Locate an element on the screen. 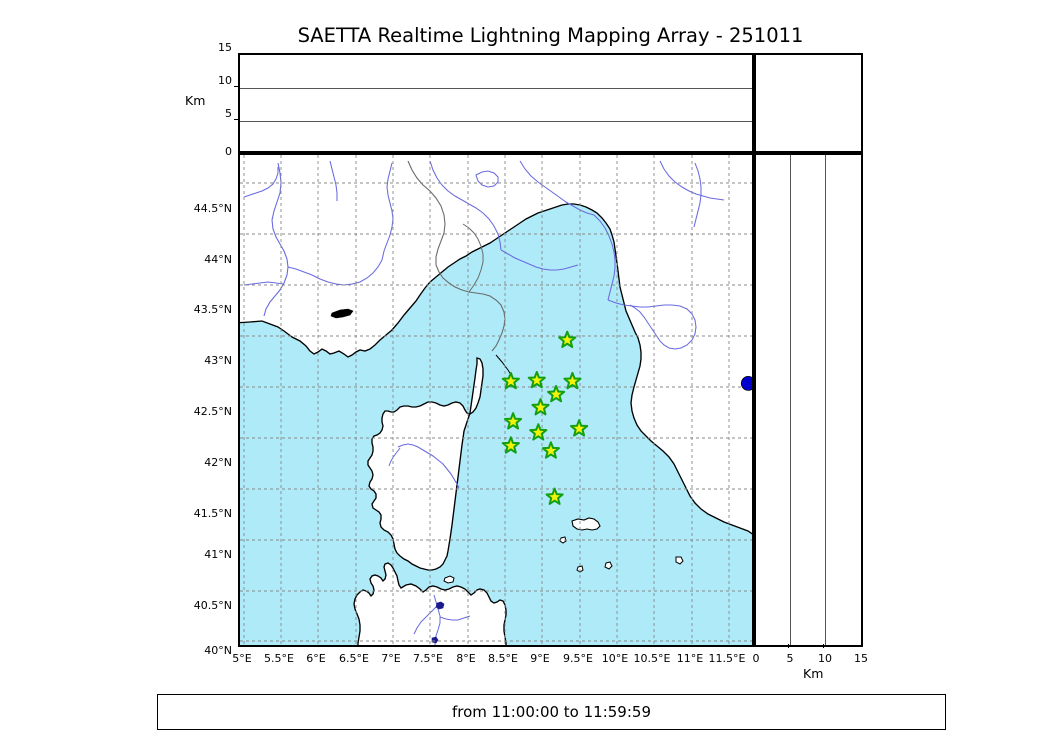 This screenshot has height=750, width=1050. river-durance is located at coordinates (335, 272).